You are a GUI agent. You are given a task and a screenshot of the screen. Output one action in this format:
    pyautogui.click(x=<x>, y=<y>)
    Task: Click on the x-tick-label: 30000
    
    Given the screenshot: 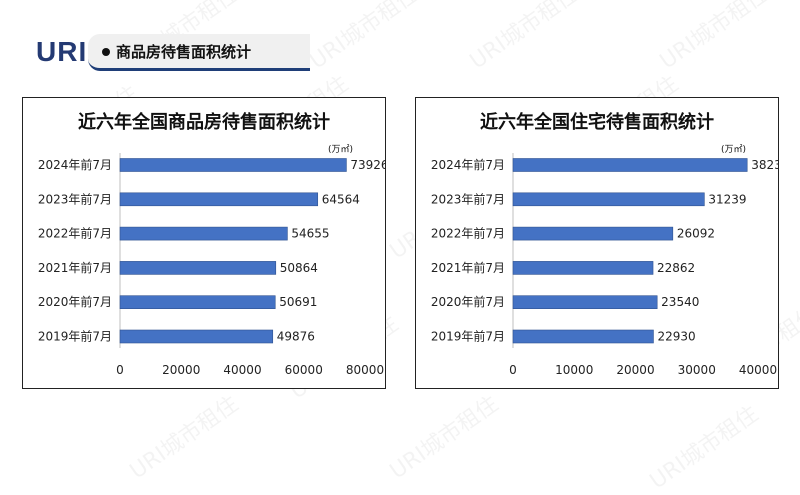 What is the action you would take?
    pyautogui.click(x=697, y=370)
    